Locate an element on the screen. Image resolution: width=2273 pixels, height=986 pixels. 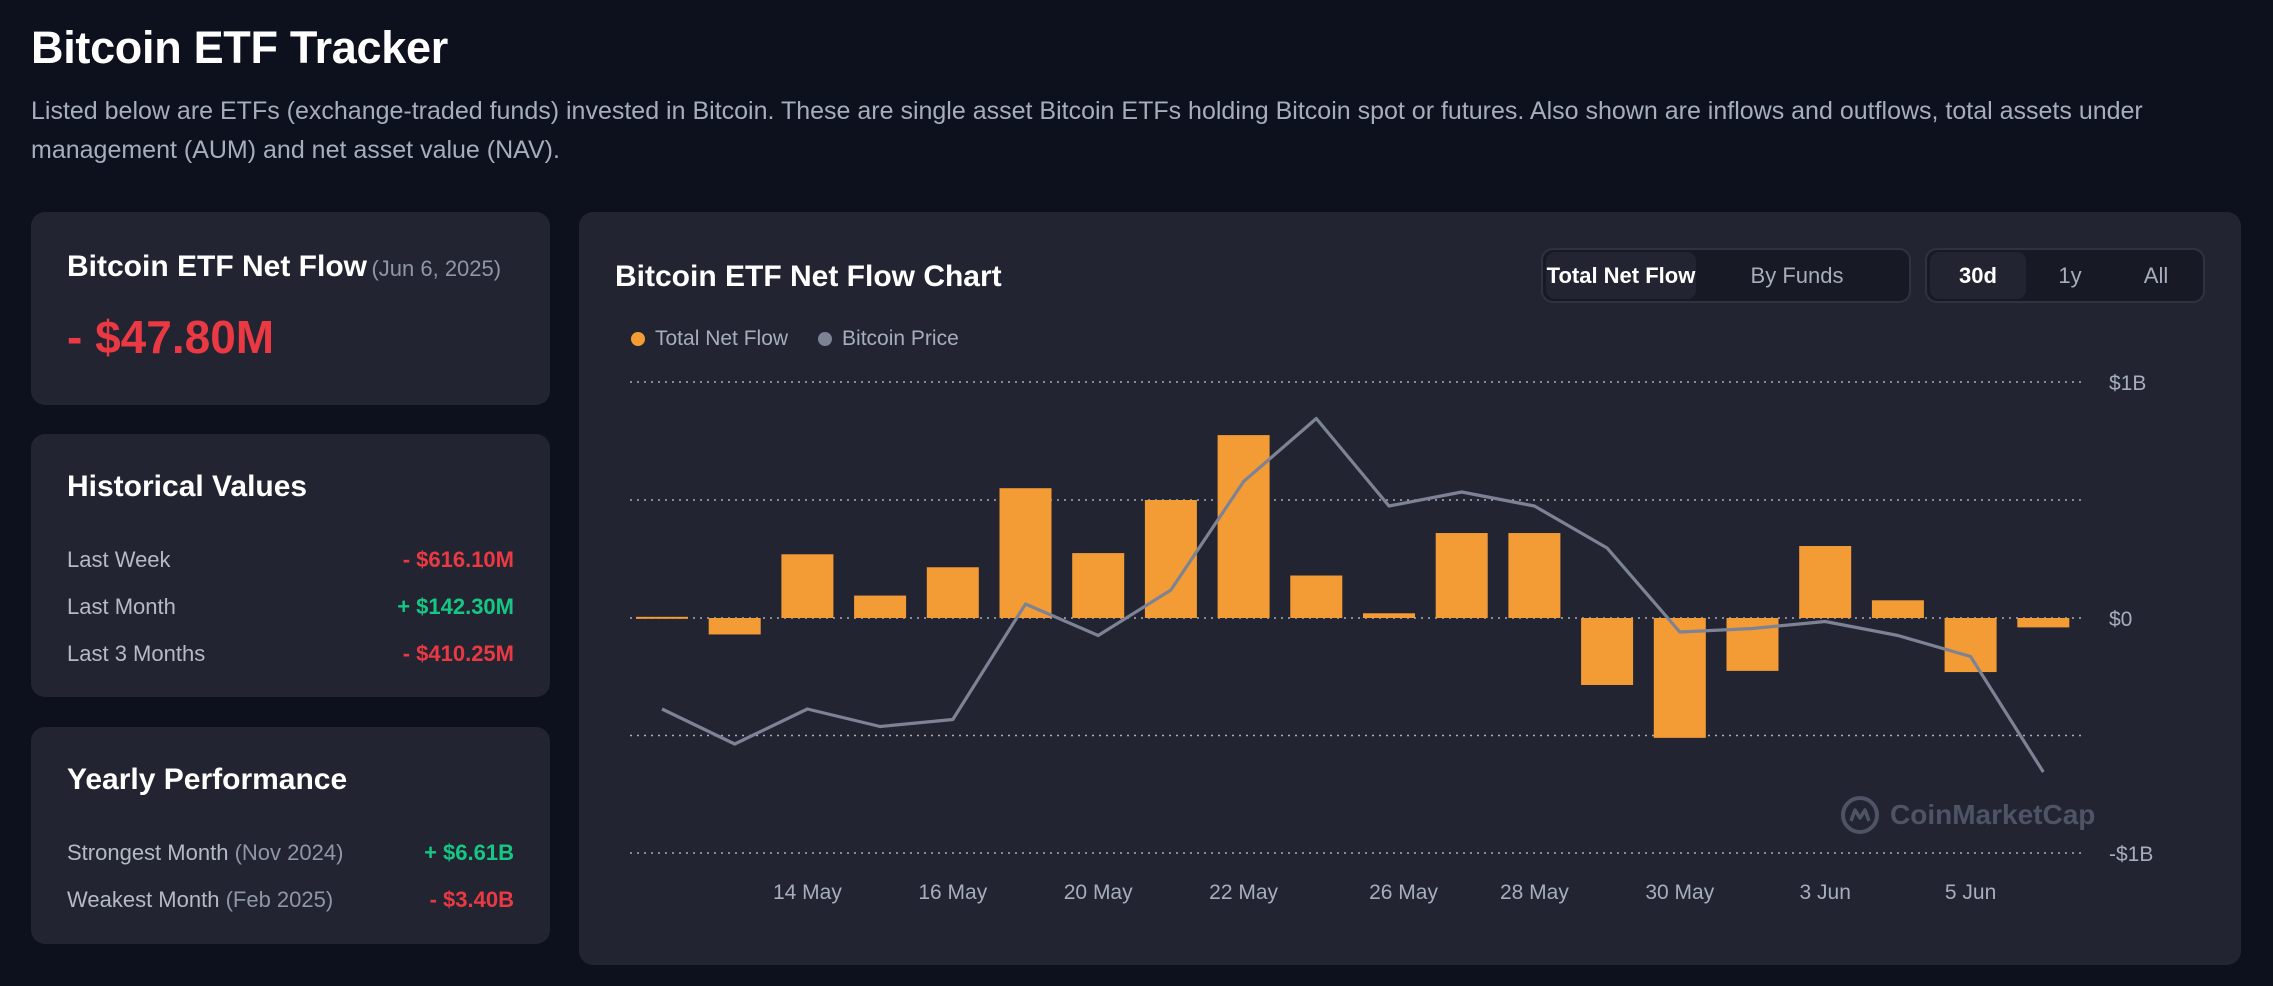
historical-row-last-3-months: Last 3 Months - $410.25M is located at coordinates (290, 653).